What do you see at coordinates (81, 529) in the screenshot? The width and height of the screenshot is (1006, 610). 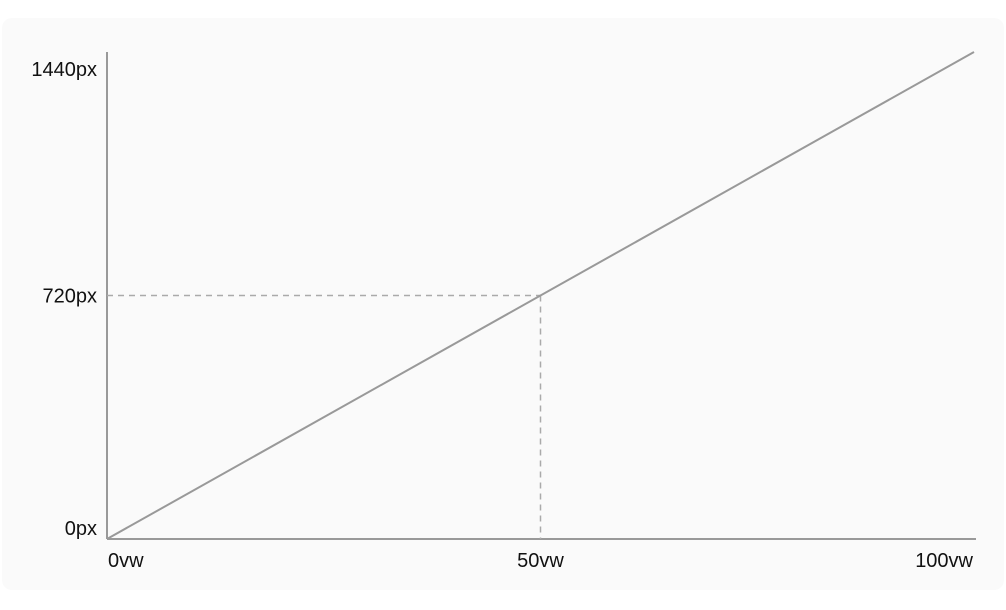 I see `y-tick-label: 0px` at bounding box center [81, 529].